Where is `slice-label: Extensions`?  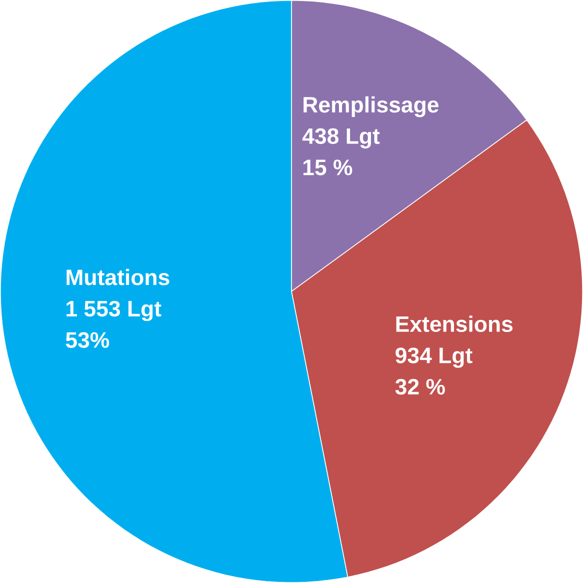 slice-label: Extensions is located at coordinates (454, 324).